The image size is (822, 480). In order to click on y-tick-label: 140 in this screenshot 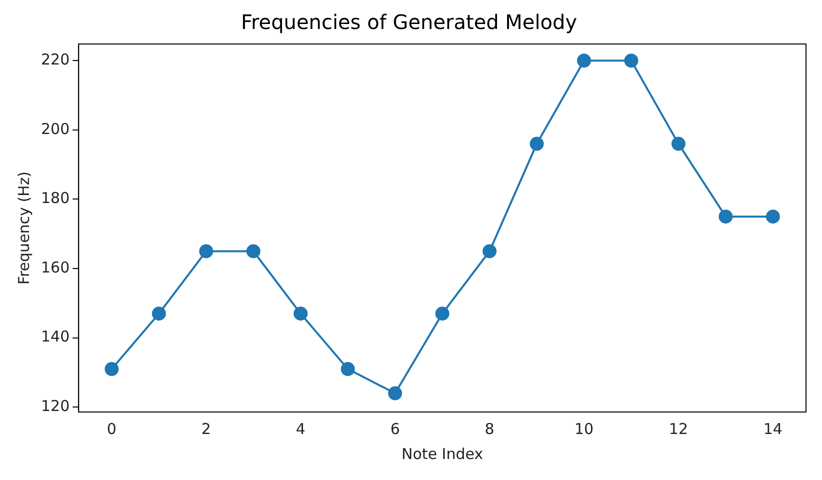, I will do `click(55, 337)`.